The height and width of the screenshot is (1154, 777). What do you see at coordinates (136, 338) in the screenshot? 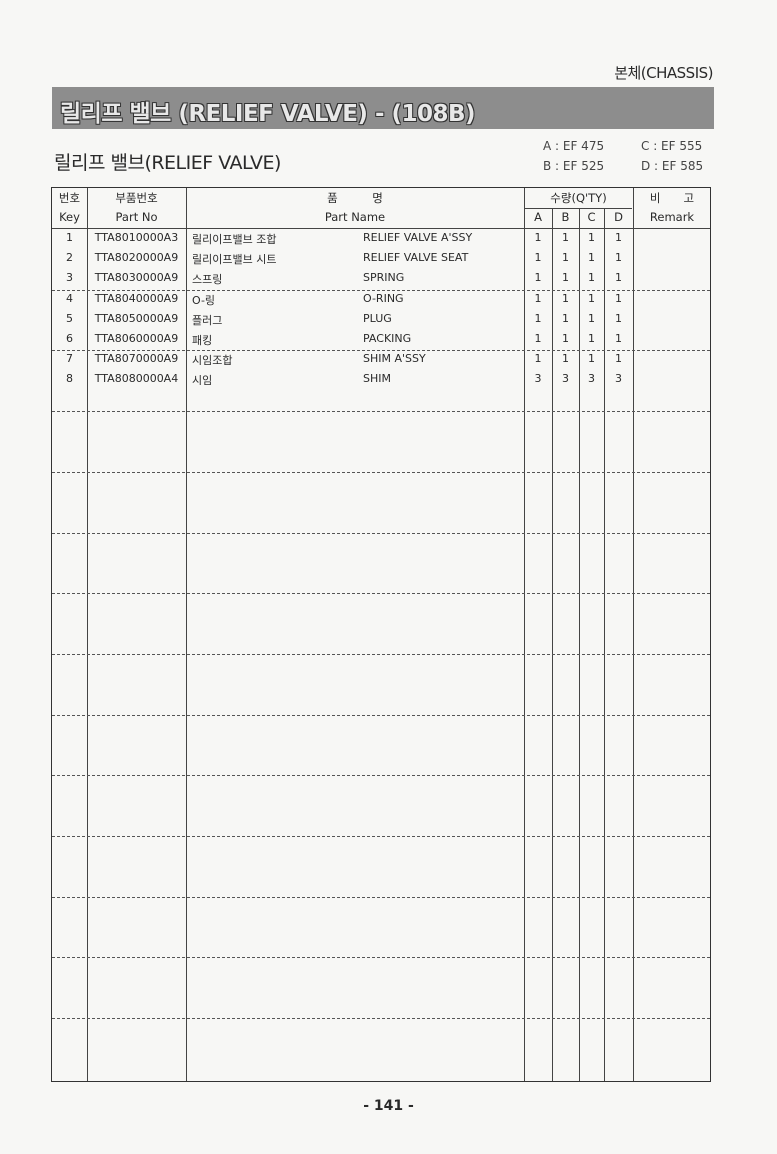
I see `cell-part-no: TTA8060000A9` at bounding box center [136, 338].